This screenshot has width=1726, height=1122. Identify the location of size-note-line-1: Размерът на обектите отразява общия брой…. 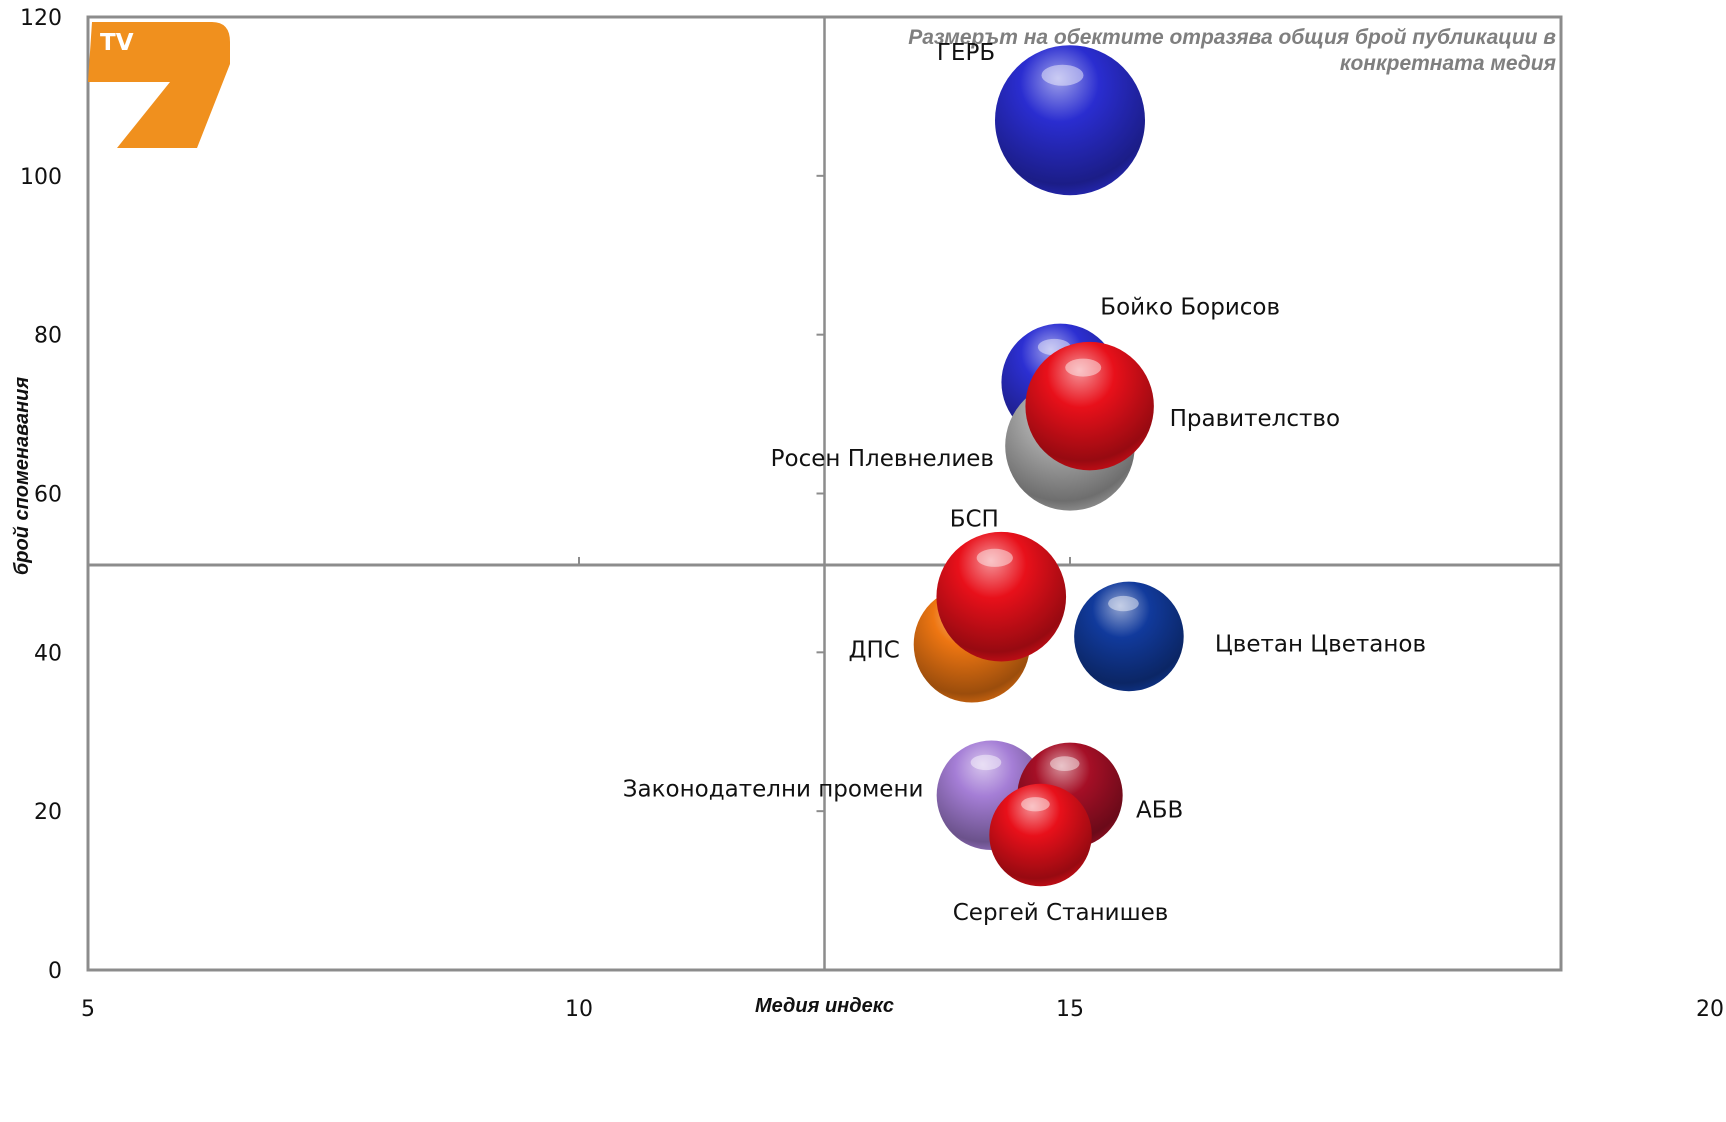
(1232, 37).